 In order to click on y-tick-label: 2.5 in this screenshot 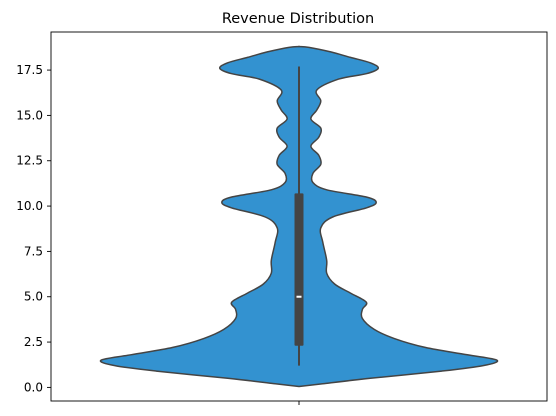, I will do `click(33, 342)`.